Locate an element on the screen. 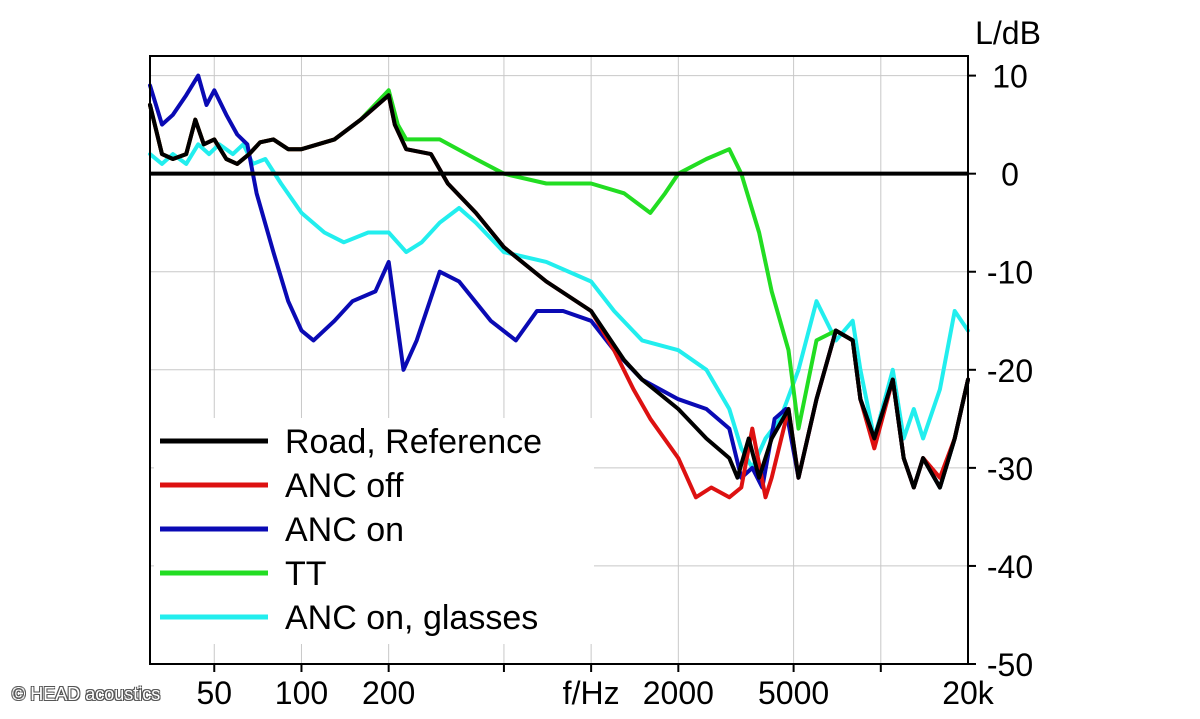 The height and width of the screenshot is (719, 1200). y-tick-label: -10 is located at coordinates (1010, 273).